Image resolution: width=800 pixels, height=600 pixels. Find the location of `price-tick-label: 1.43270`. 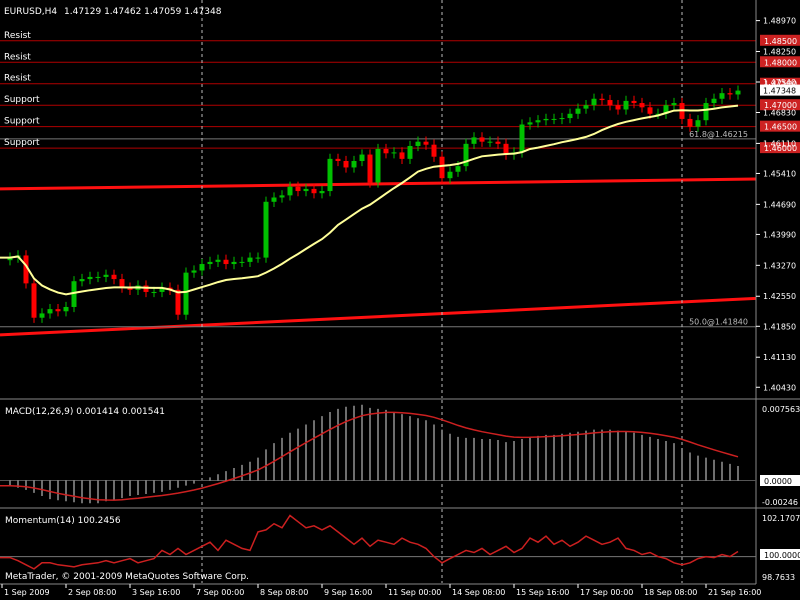

price-tick-label: 1.43270 is located at coordinates (779, 265).